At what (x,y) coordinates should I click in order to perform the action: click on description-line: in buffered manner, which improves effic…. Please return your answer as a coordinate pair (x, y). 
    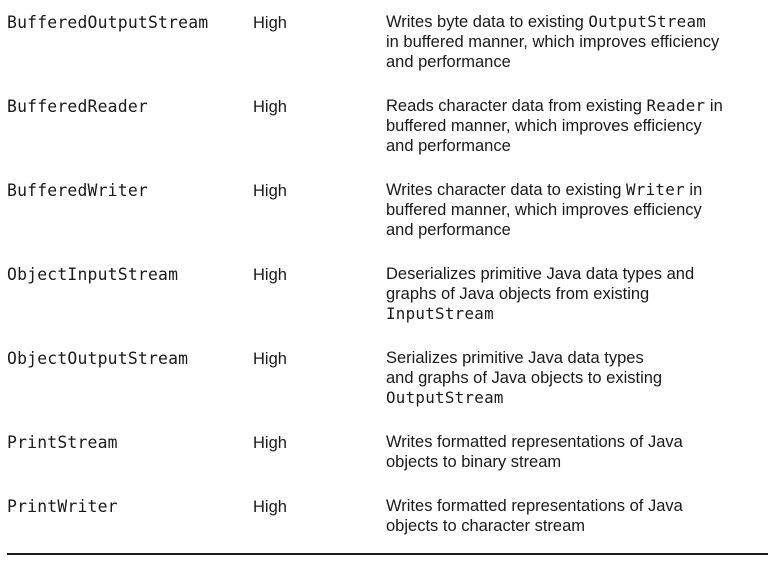
    Looking at the image, I should click on (553, 42).